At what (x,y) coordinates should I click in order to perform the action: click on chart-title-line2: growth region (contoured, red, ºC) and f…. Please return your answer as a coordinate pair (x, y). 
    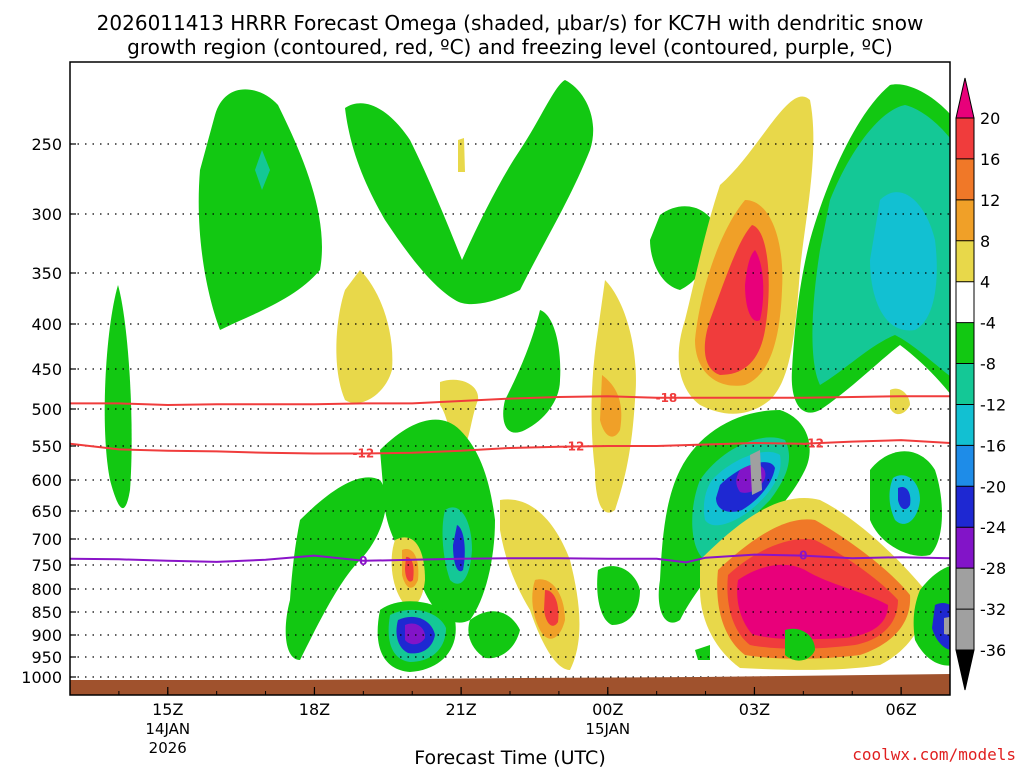
    Looking at the image, I should click on (510, 47).